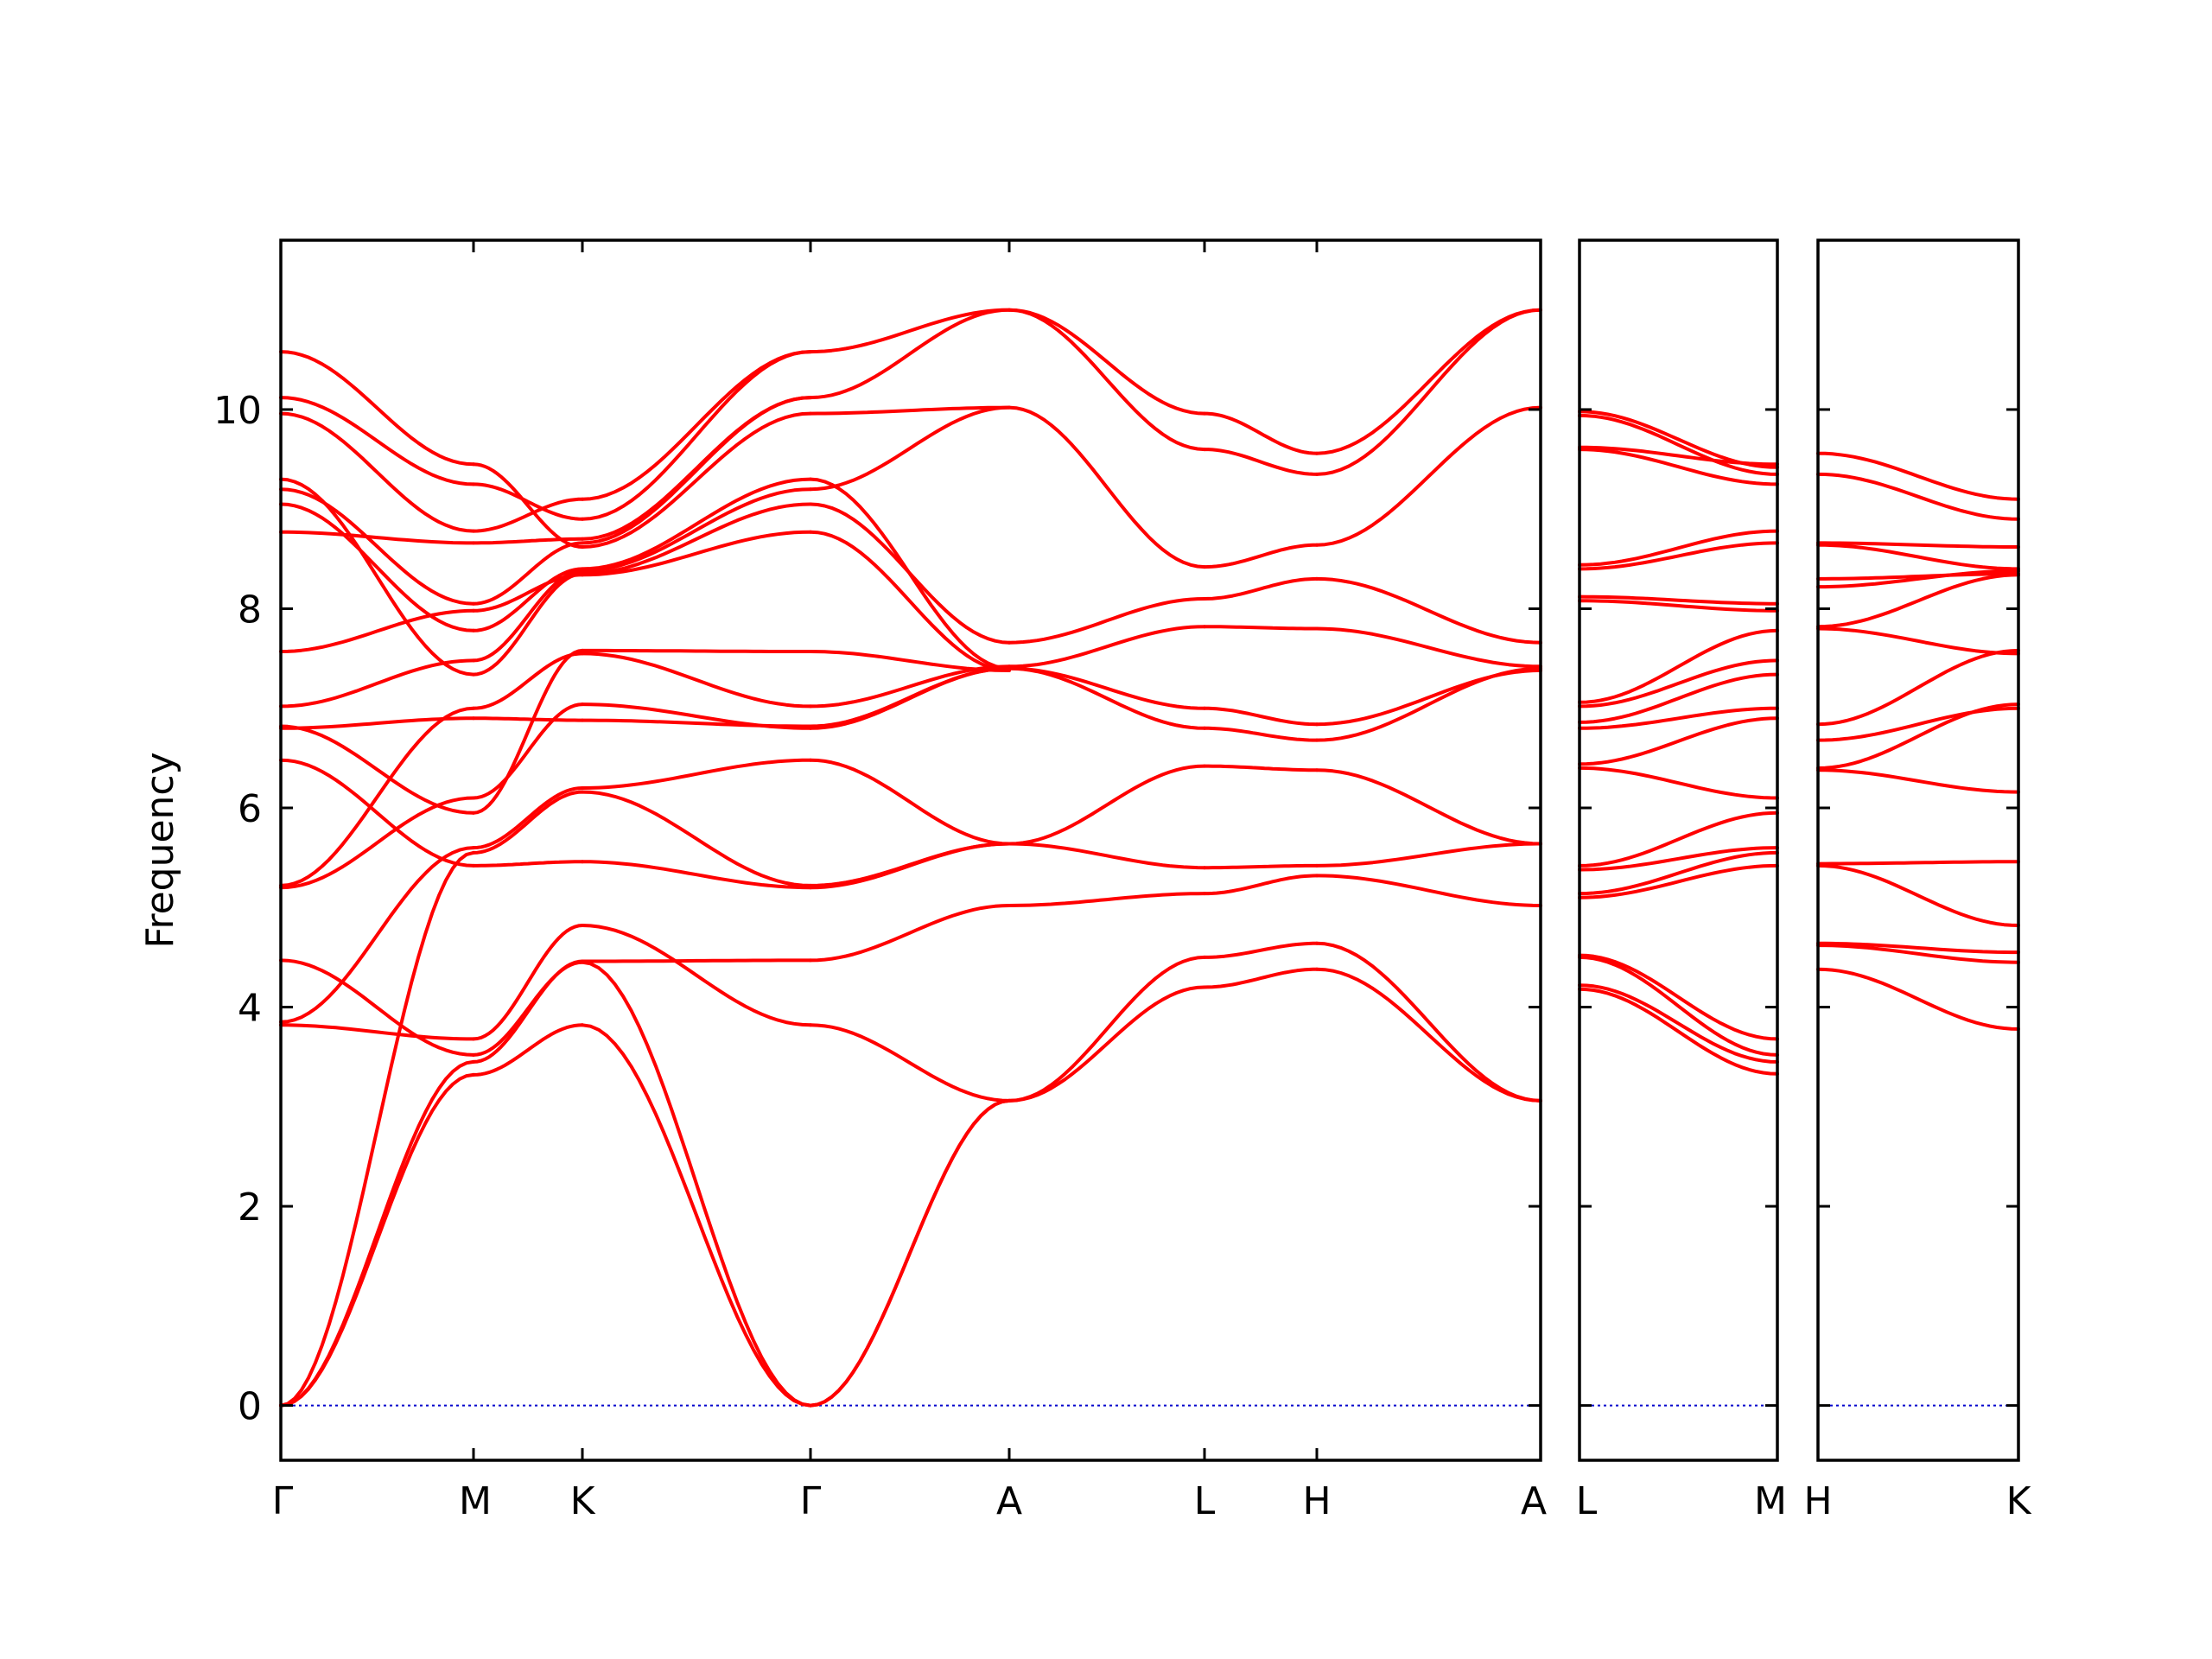 The image size is (2212, 1659). Describe the element at coordinates (1205, 1501) in the screenshot. I see `x-tick-label: L` at that location.